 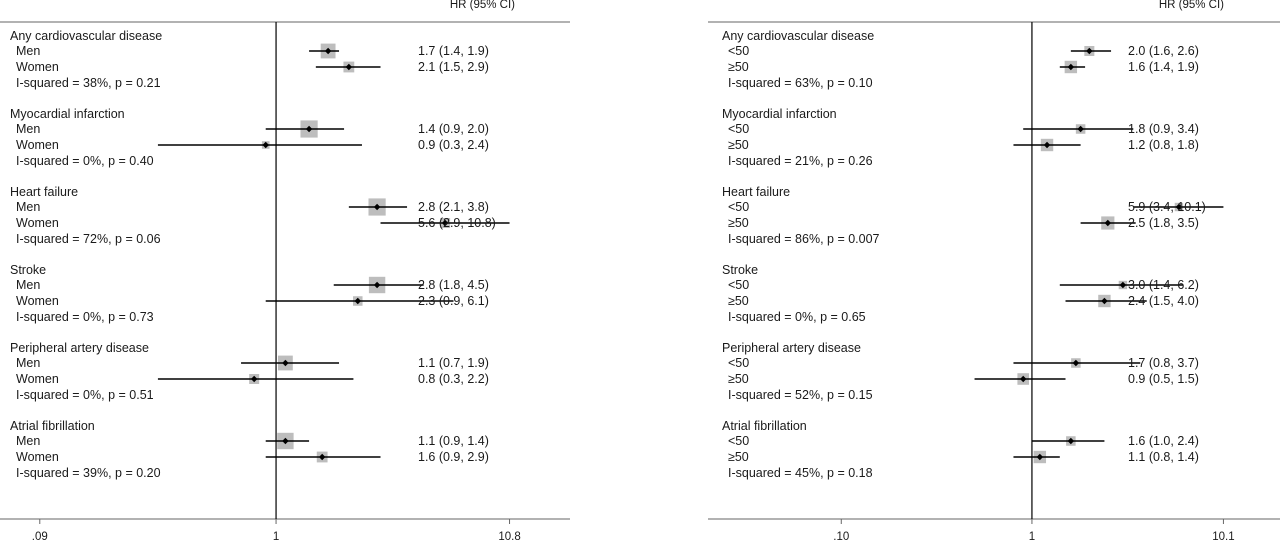 I want to click on heterogeneity-stat: I-squared = 52%, p = 0.15, so click(x=800, y=395).